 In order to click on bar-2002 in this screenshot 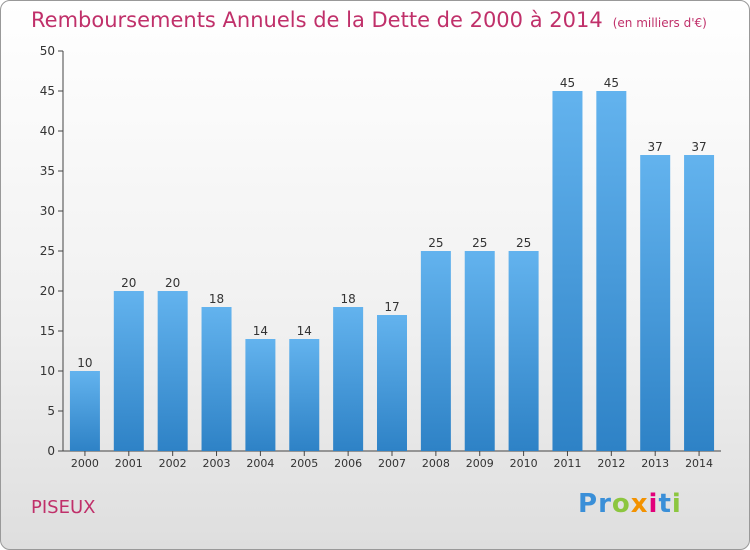, I will do `click(172, 371)`.